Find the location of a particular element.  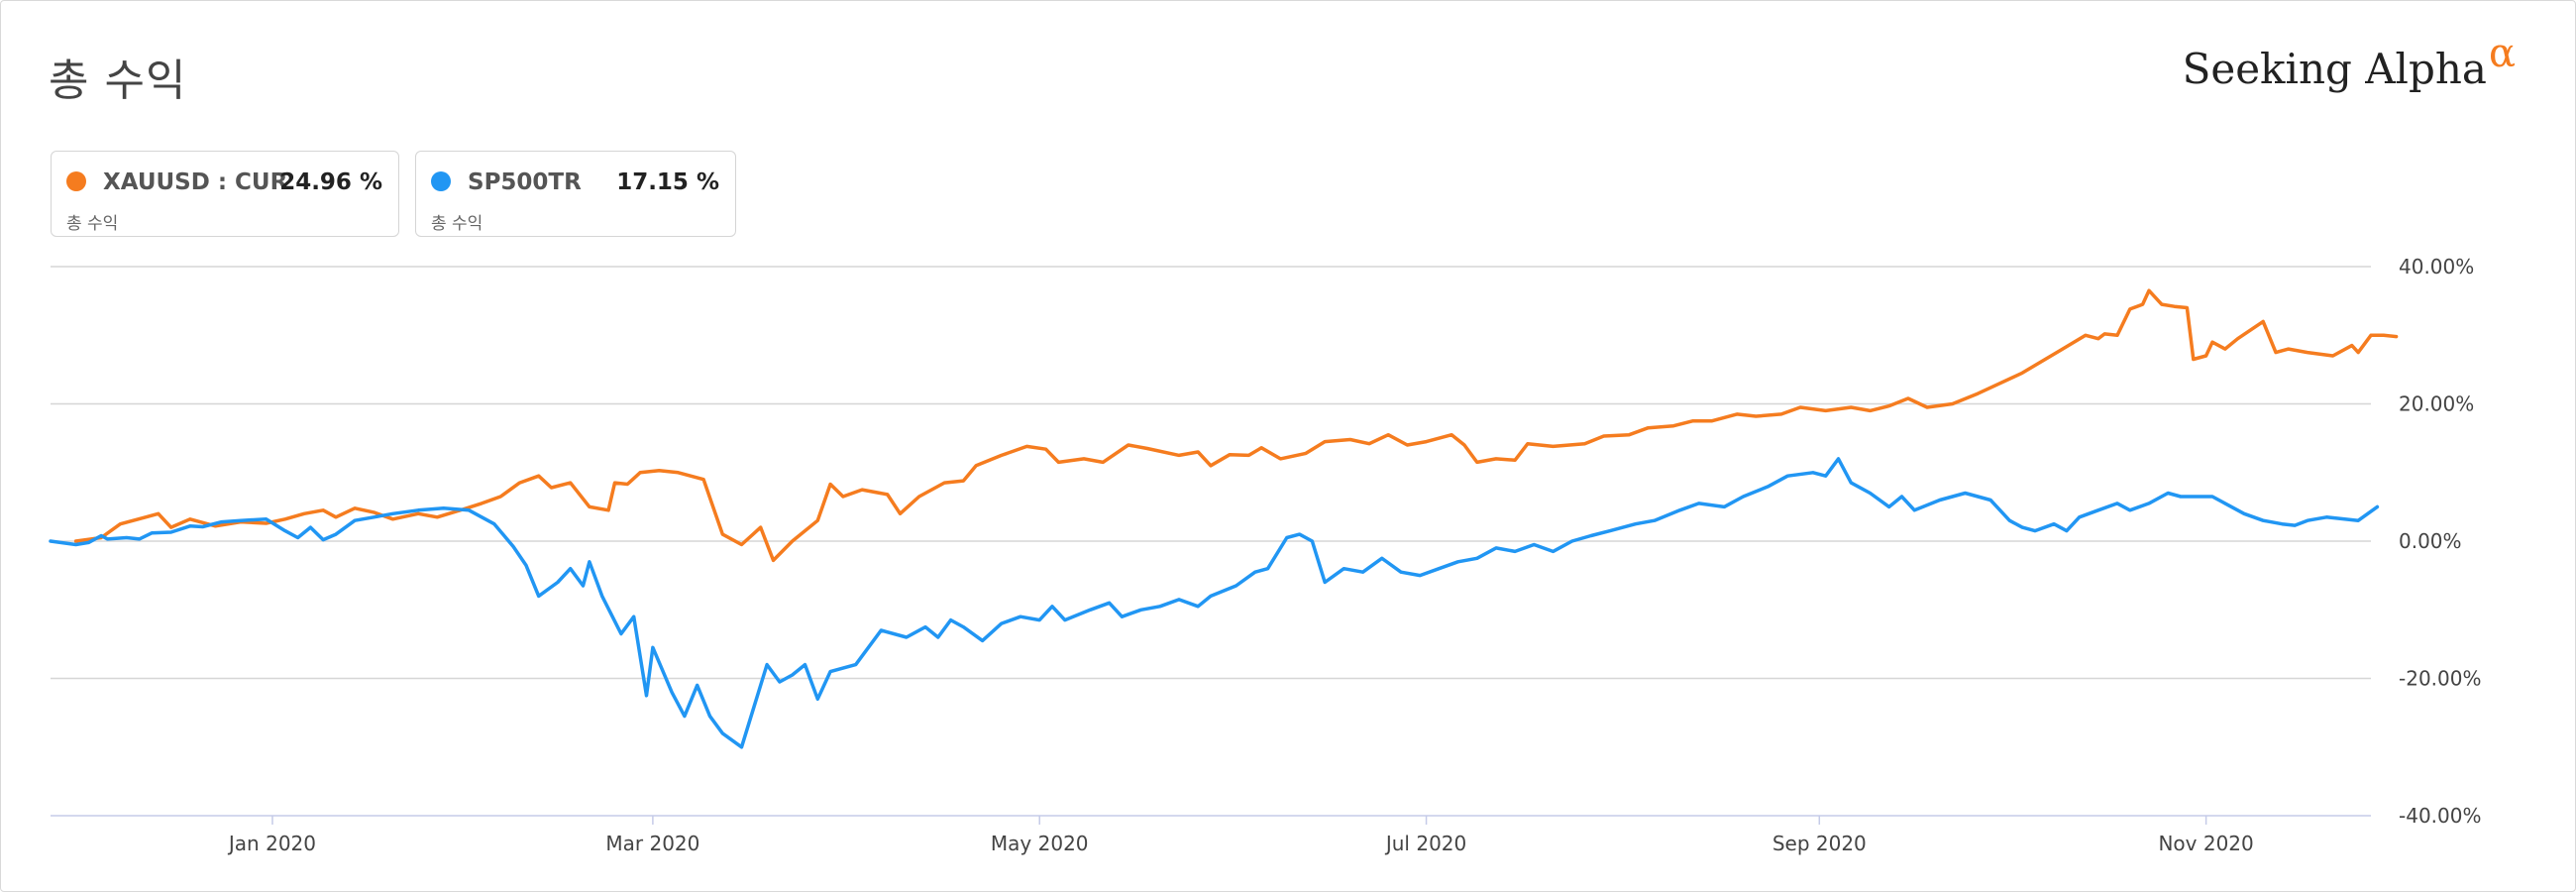

x-tick-label: May 2020 is located at coordinates (1040, 843).